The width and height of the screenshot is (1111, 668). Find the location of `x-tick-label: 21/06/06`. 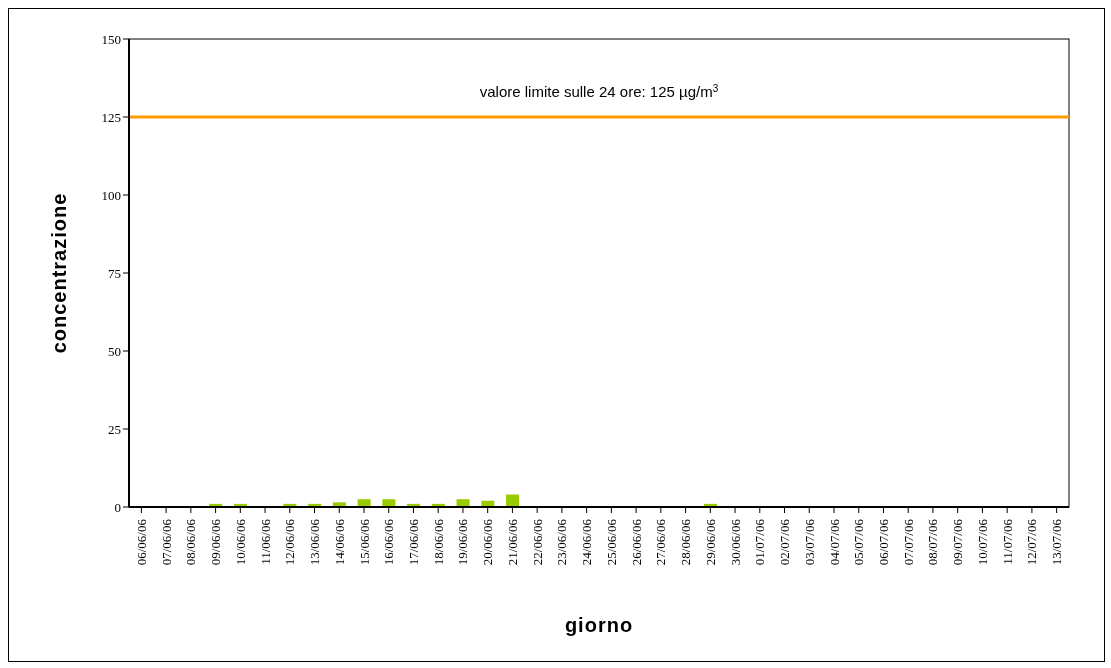

x-tick-label: 21/06/06 is located at coordinates (512, 542).